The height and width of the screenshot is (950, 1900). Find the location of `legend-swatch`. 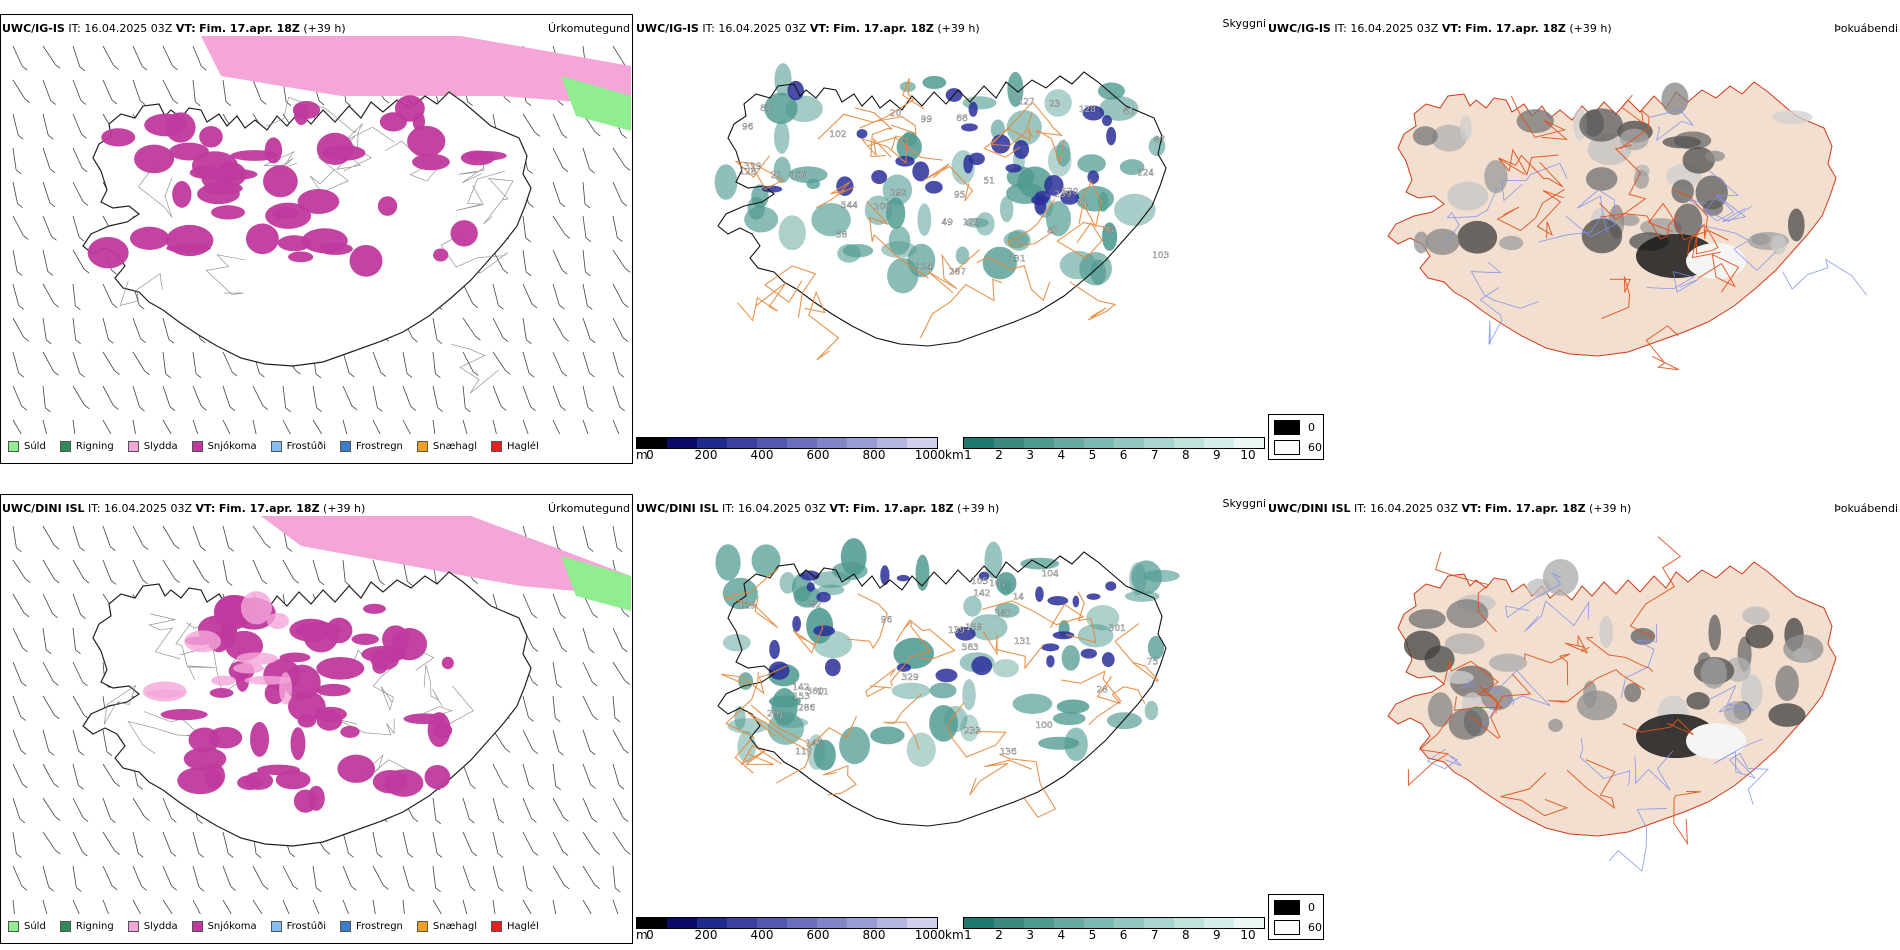

legend-swatch is located at coordinates (345, 446).